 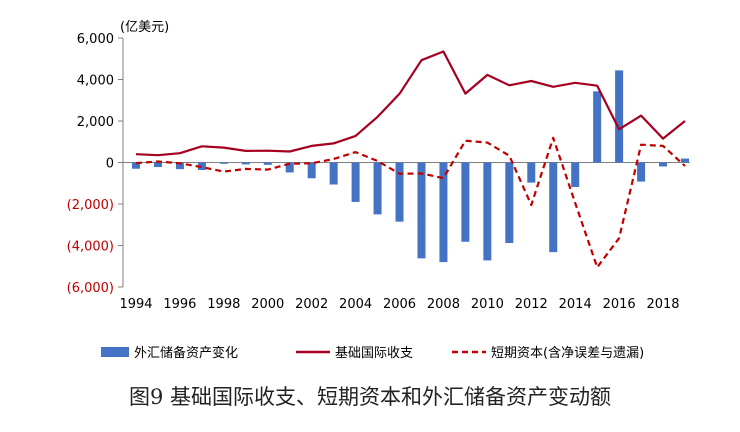 I want to click on legend: 外汇储备资产变化 基础国际收支 短期资本(含净误差与遗漏), so click(x=372, y=353).